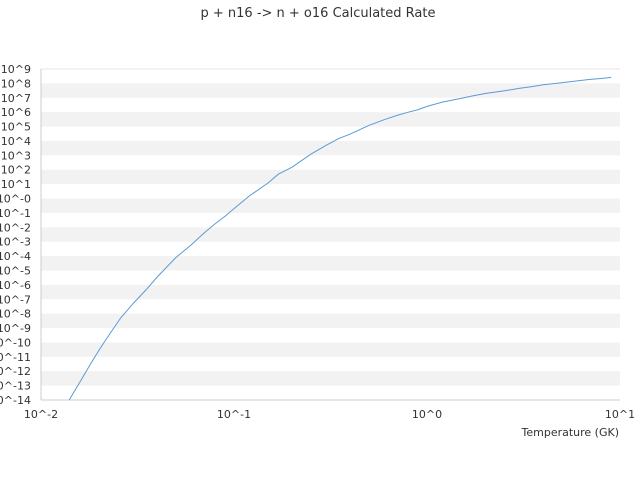  What do you see at coordinates (15, 242) in the screenshot?
I see `y-tick-label: 10^-3` at bounding box center [15, 242].